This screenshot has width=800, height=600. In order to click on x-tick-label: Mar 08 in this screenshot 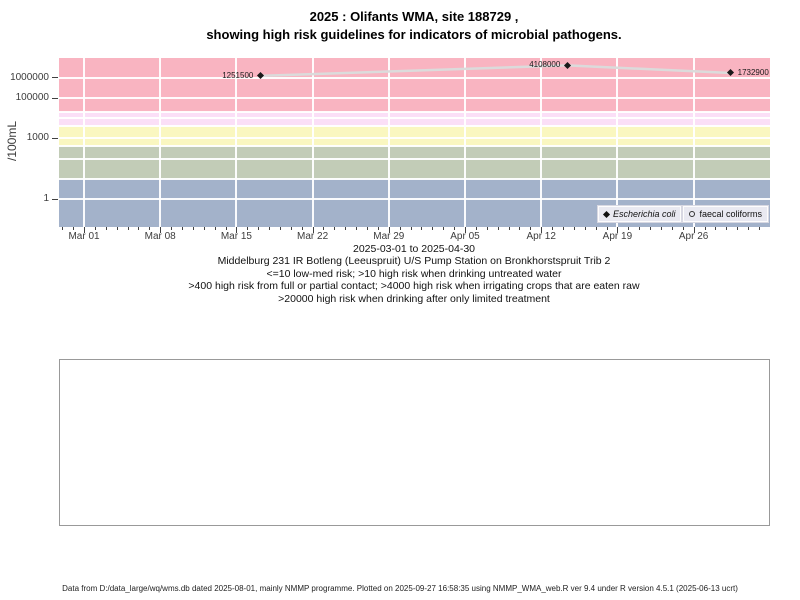, I will do `click(160, 236)`.